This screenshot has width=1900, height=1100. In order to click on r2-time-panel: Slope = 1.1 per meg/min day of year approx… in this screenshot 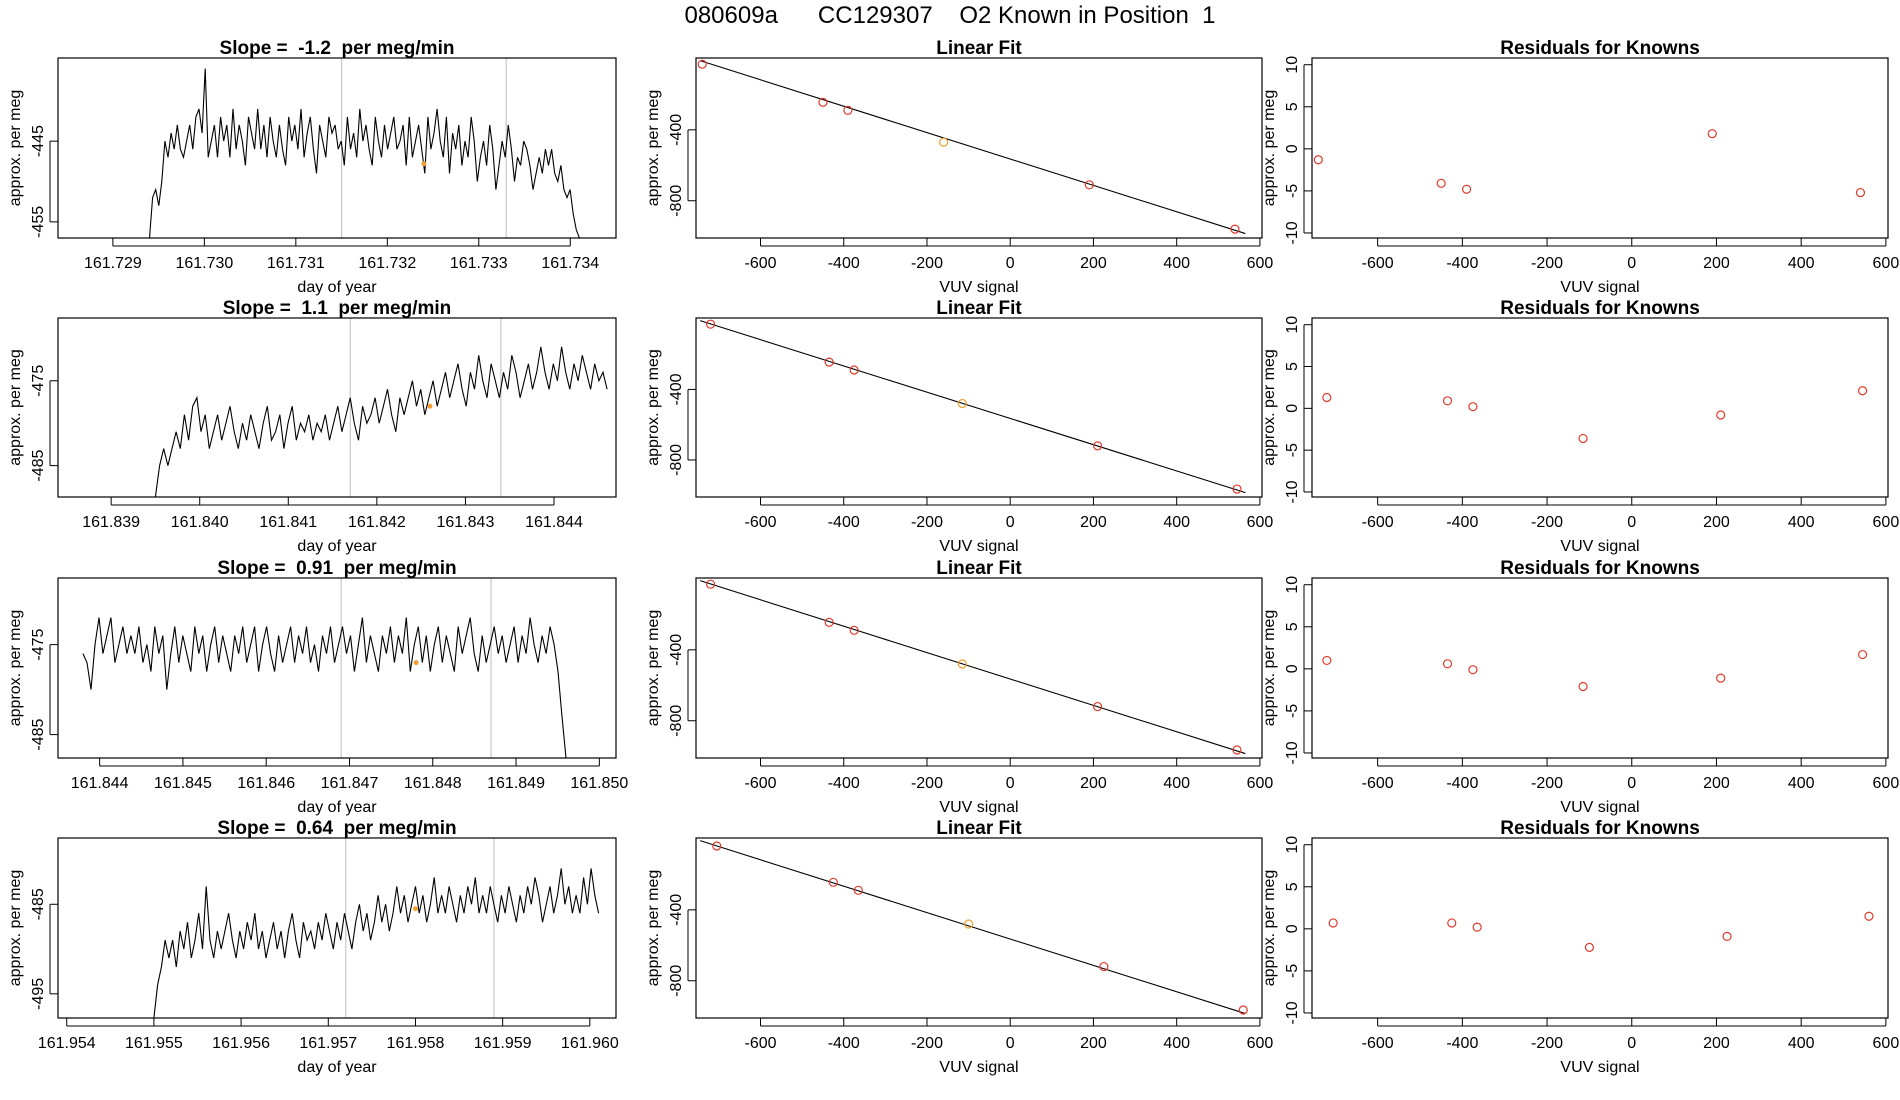, I will do `click(312, 426)`.